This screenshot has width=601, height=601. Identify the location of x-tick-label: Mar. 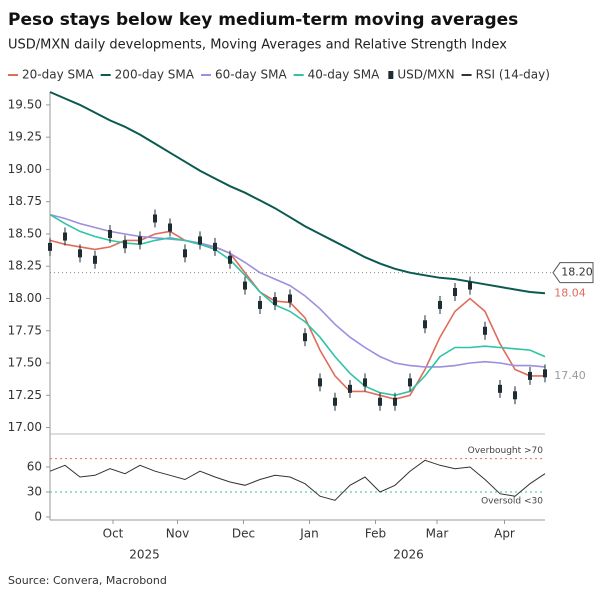
(437, 534).